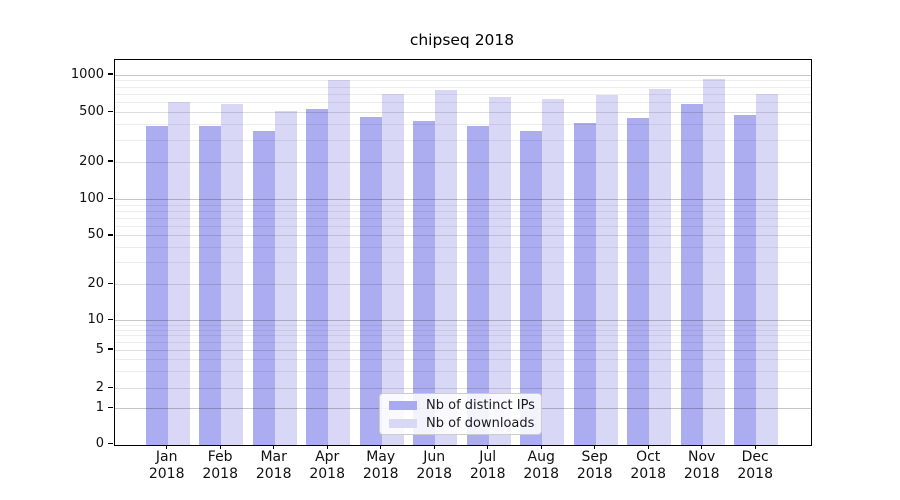 The width and height of the screenshot is (900, 500). What do you see at coordinates (541, 457) in the screenshot?
I see `x-label-month: Aug` at bounding box center [541, 457].